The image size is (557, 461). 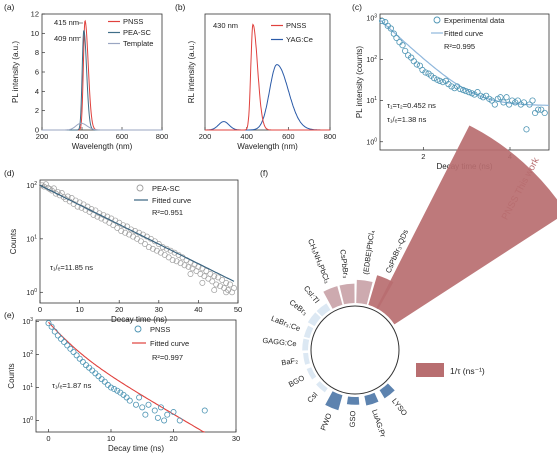 I want to click on d-xtick-label: 30, so click(x=159, y=309).